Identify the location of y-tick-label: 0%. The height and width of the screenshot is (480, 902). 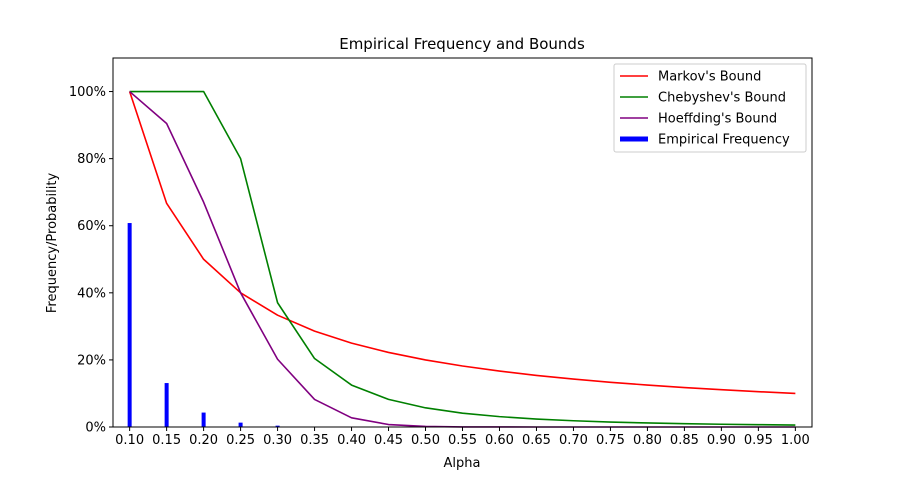
(95, 428).